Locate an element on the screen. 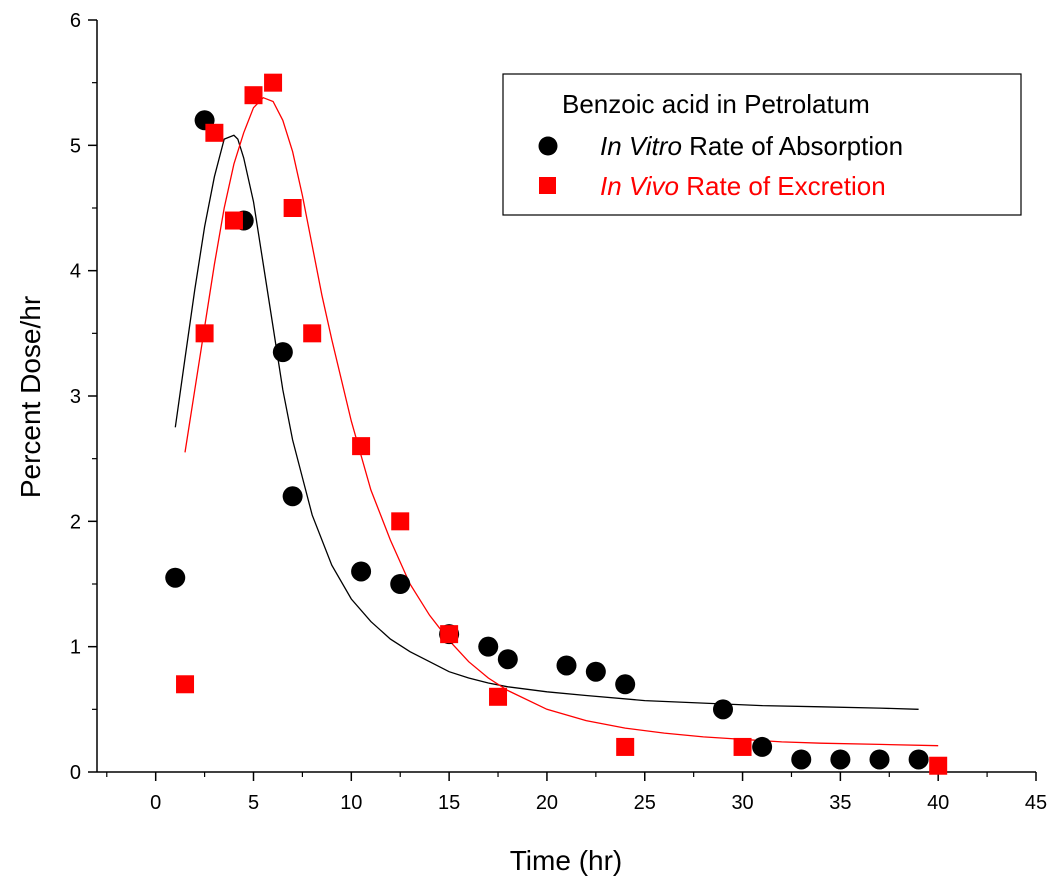 The width and height of the screenshot is (1051, 888). y-tick-label: 2 is located at coordinates (75, 522).